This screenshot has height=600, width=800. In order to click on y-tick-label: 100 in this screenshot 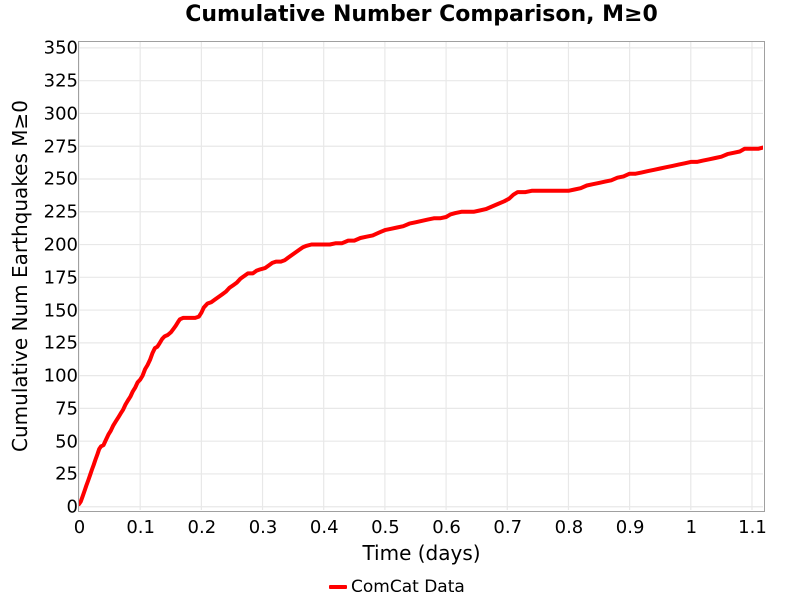, I will do `click(60, 376)`.